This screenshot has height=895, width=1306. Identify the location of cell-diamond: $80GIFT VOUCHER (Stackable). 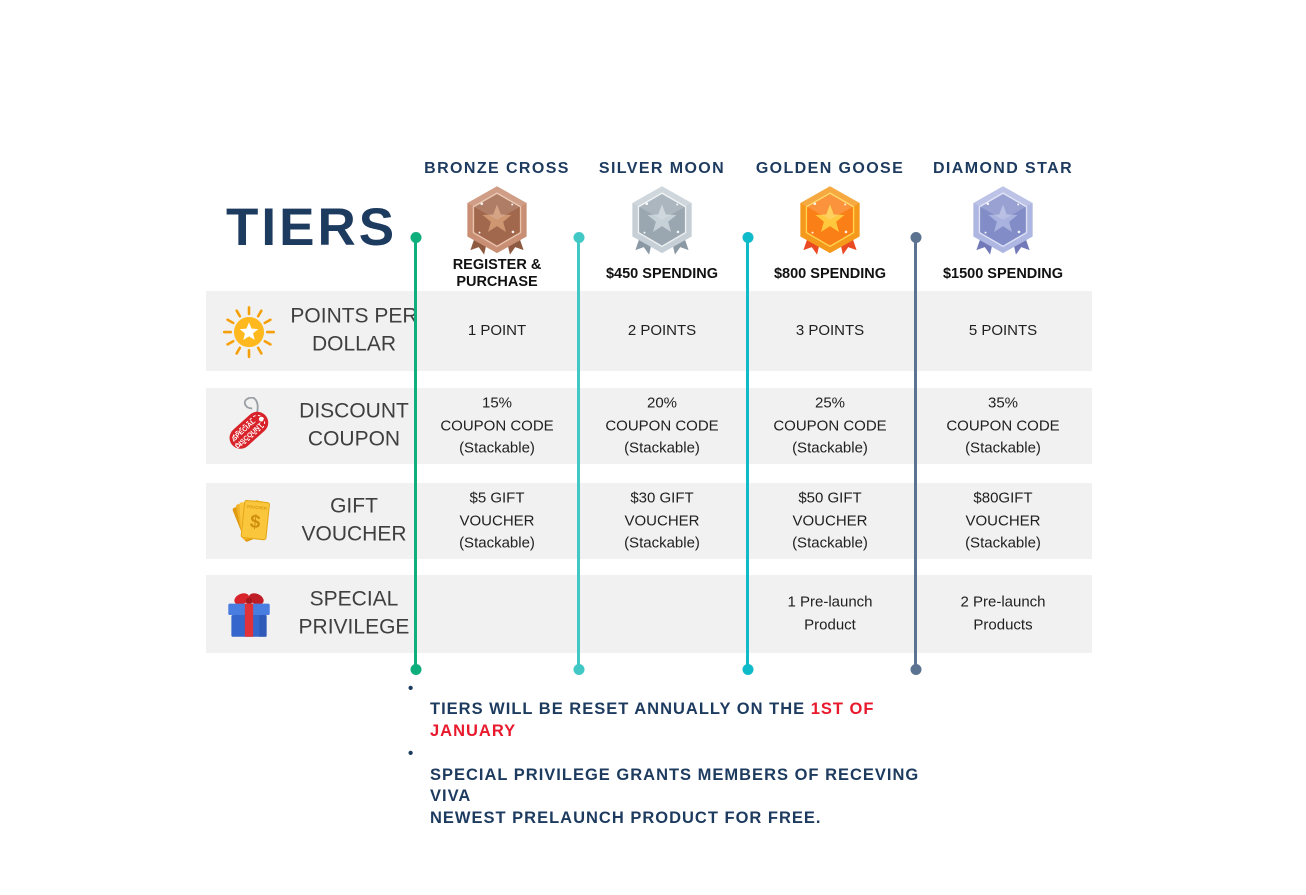
(1003, 520).